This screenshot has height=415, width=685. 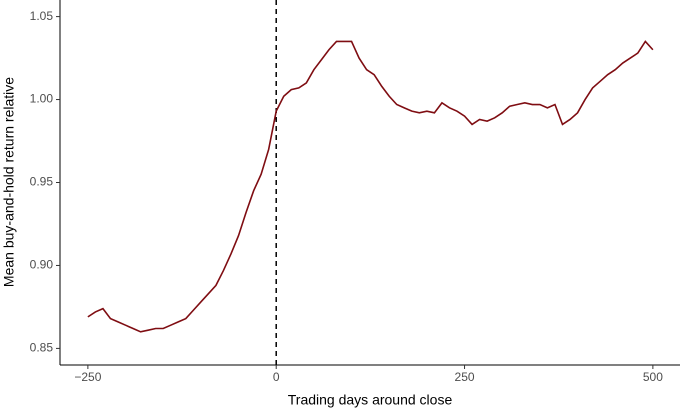 I want to click on y-tick-label: 0.90, so click(x=42, y=265).